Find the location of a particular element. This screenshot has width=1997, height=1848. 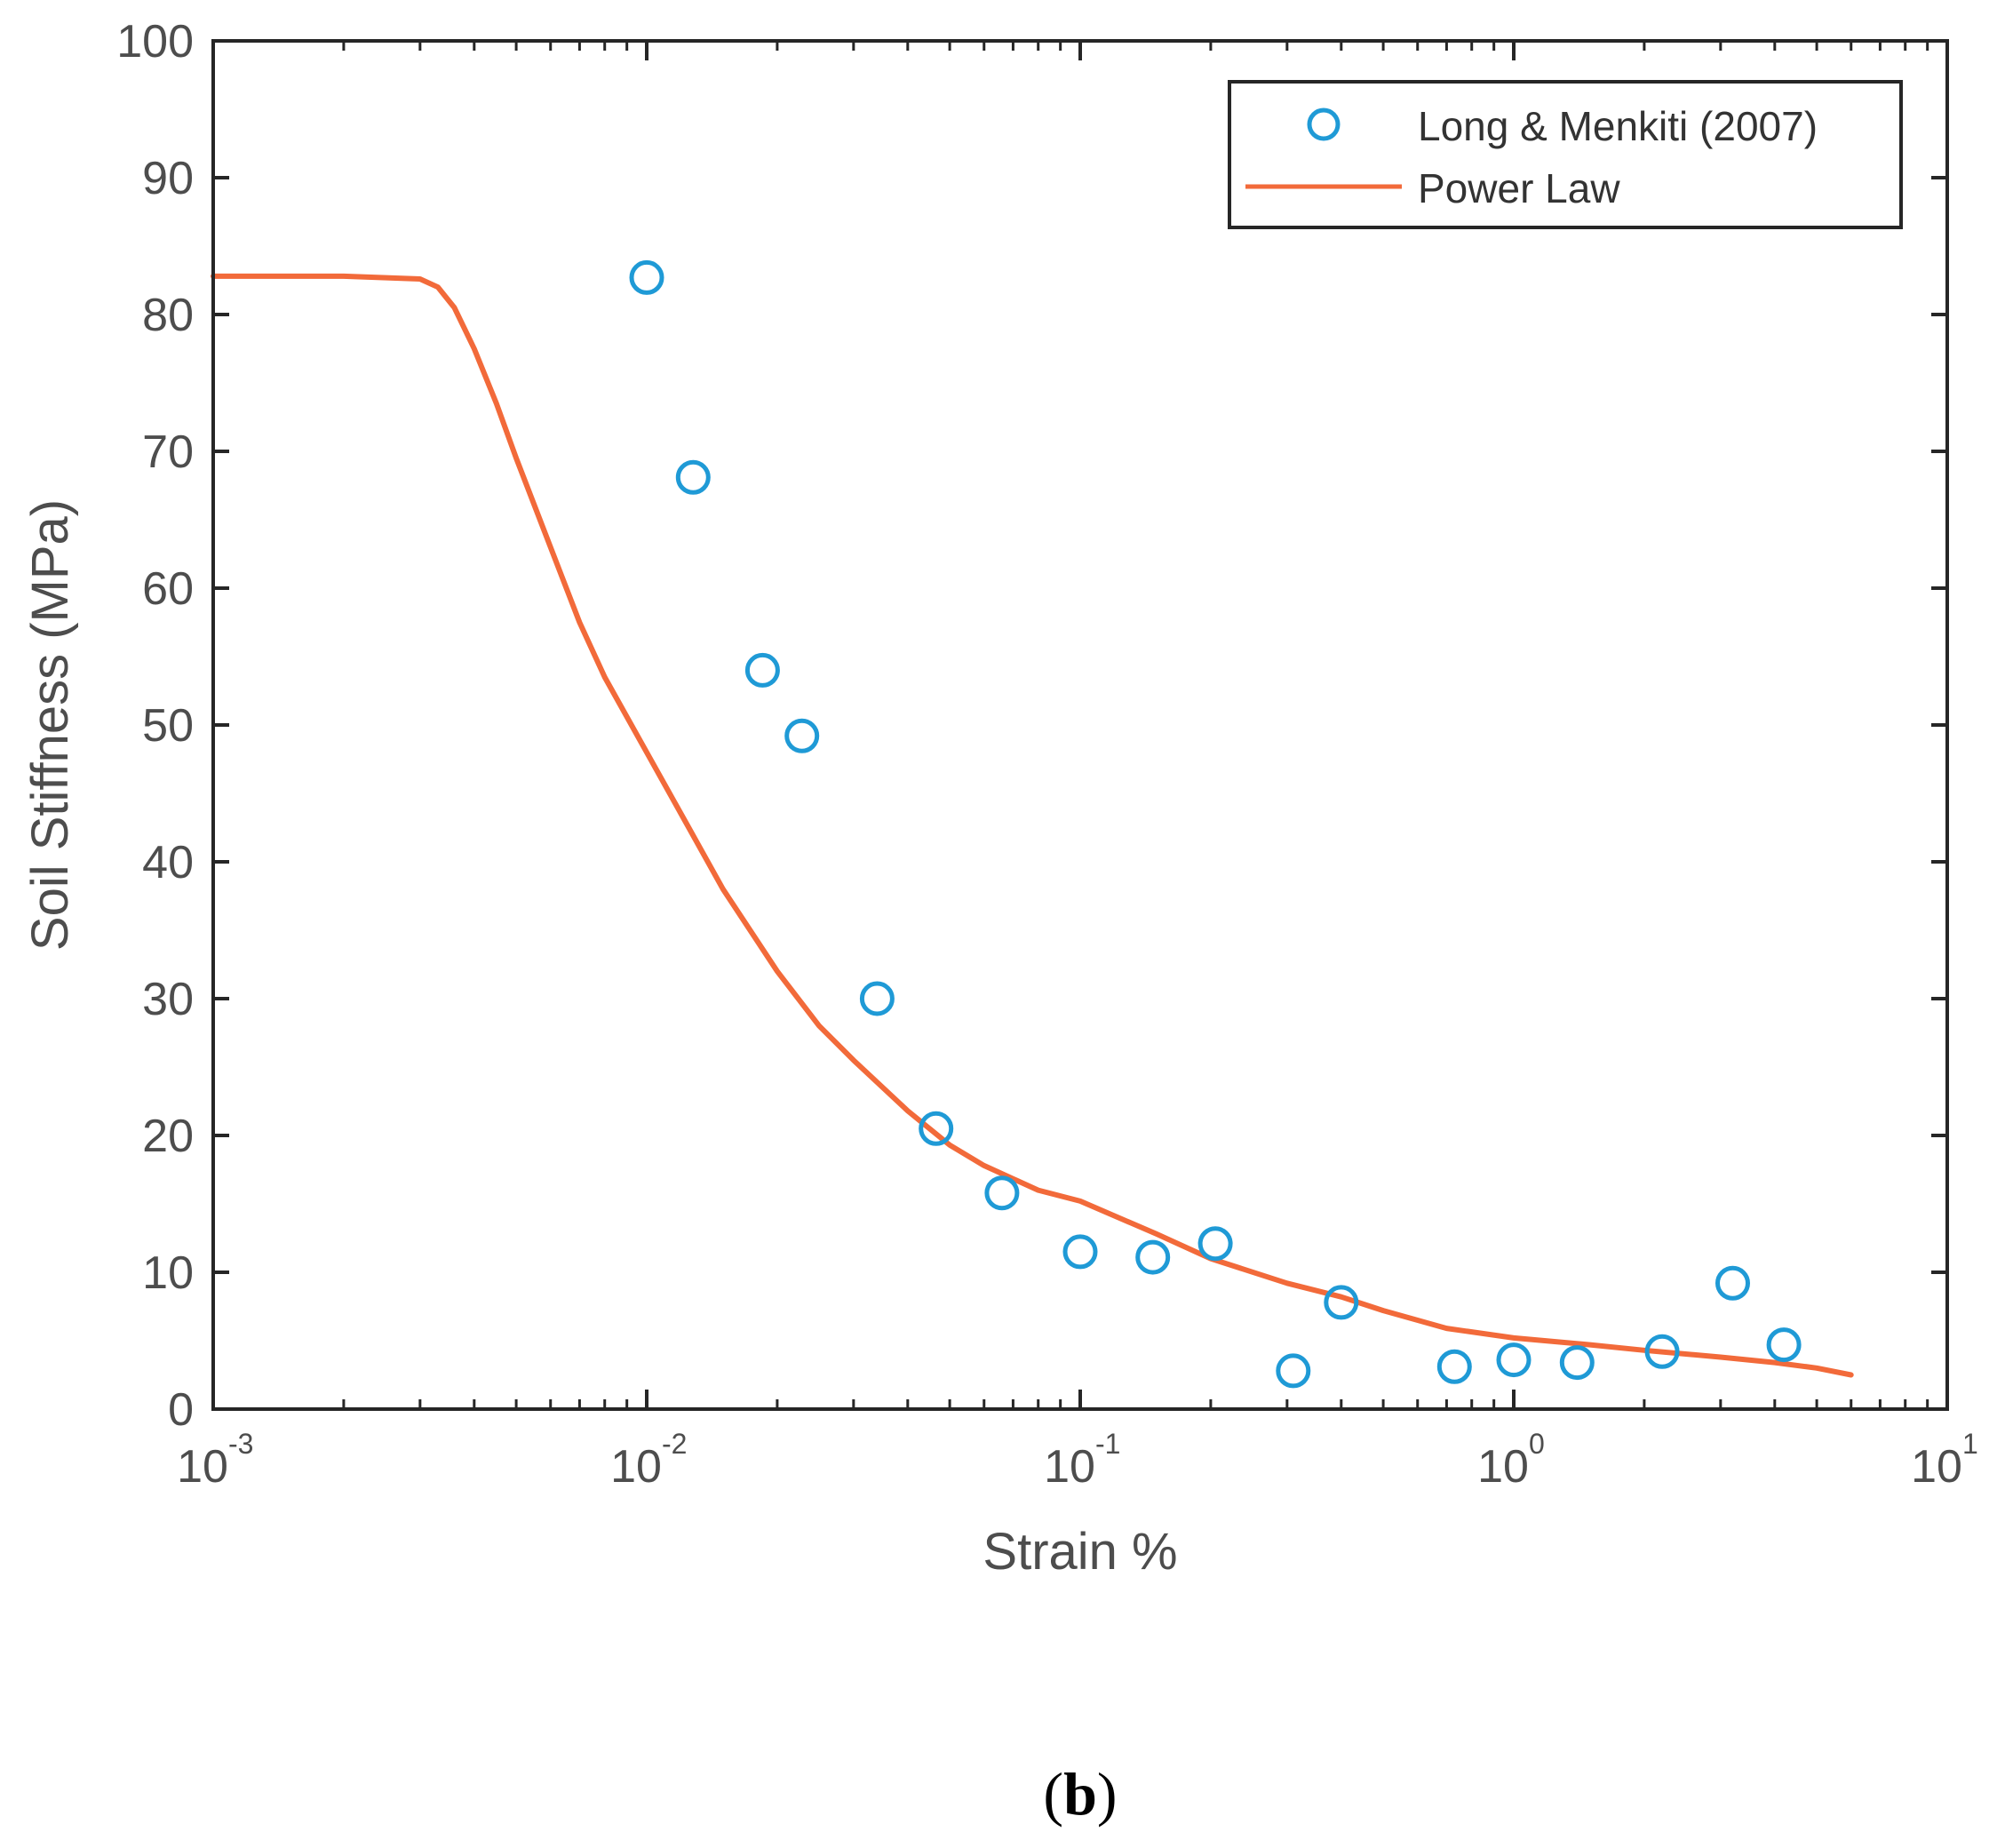

legend-box is located at coordinates (1565, 154).